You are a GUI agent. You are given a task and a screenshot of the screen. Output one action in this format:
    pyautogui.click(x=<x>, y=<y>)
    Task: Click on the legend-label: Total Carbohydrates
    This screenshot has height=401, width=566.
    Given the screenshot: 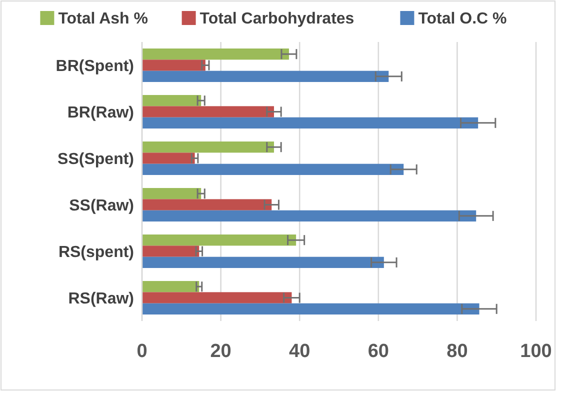 What is the action you would take?
    pyautogui.click(x=277, y=19)
    